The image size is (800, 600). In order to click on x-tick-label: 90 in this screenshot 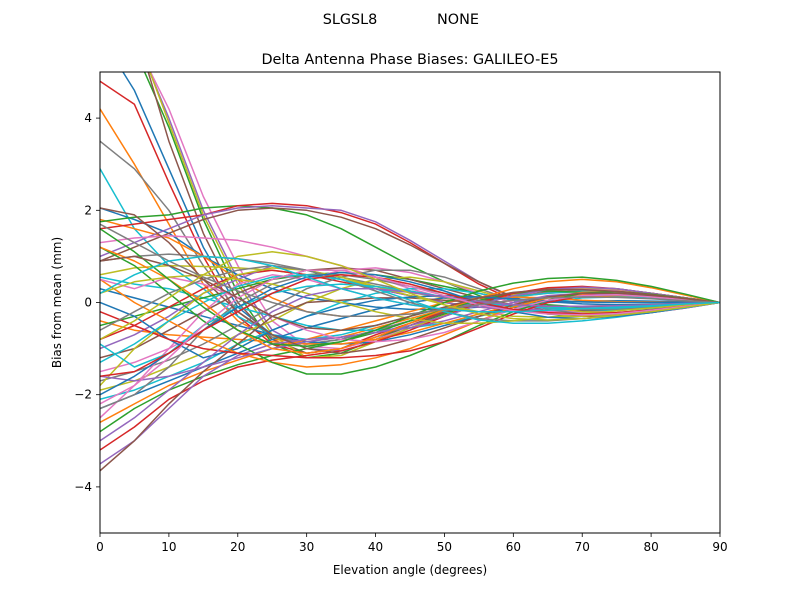, I will do `click(719, 547)`.